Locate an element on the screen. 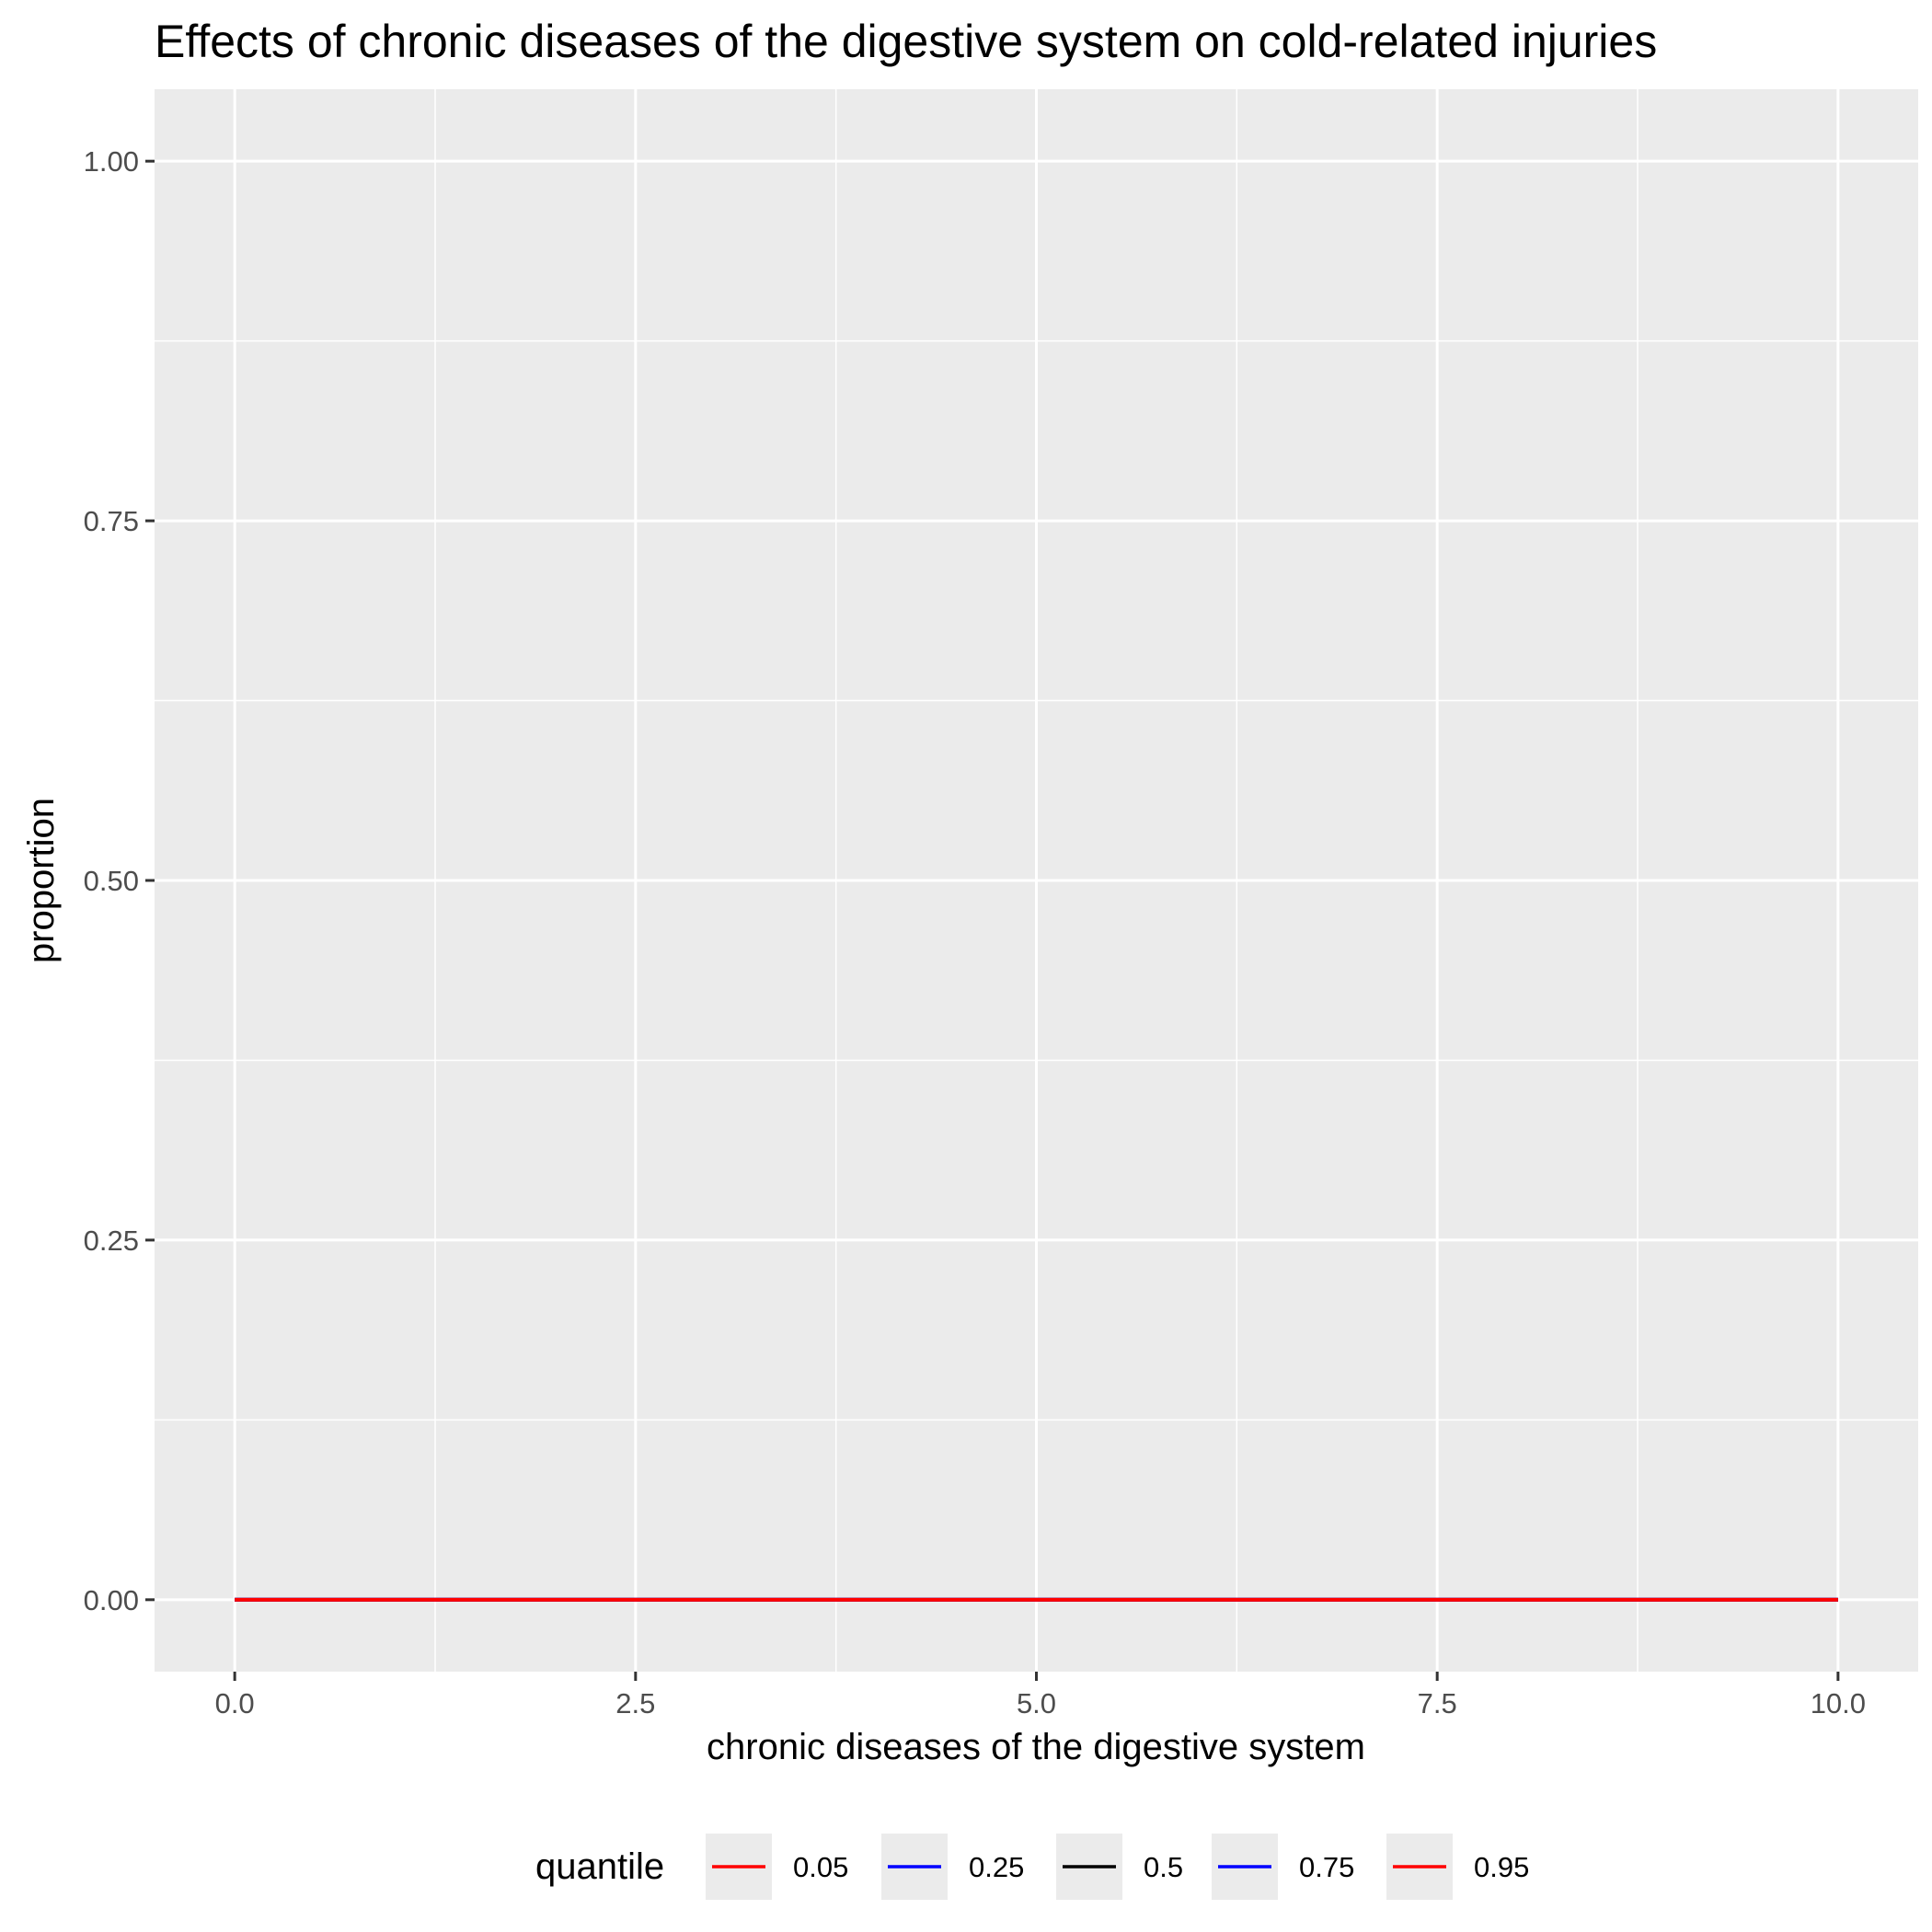 Image resolution: width=1932 pixels, height=1932 pixels. legend-item-0.25: 0.25 is located at coordinates (952, 1867).